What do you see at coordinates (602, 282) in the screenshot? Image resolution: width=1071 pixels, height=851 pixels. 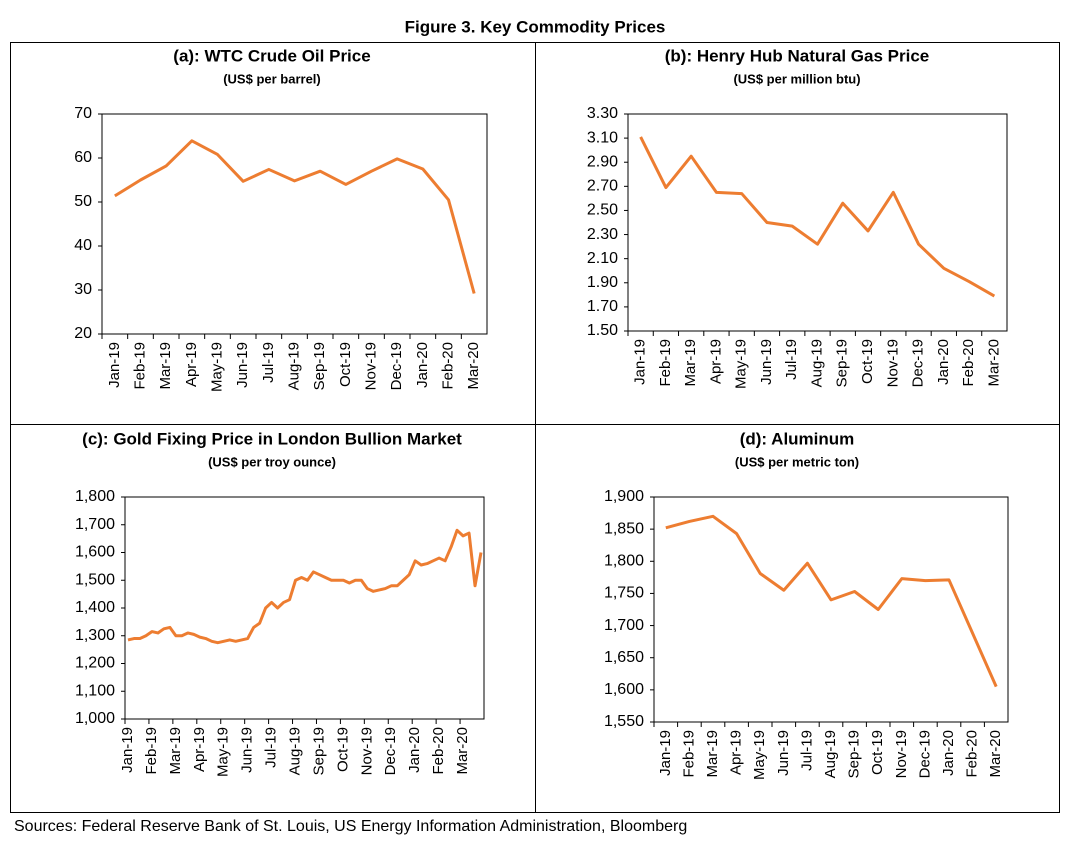 I see `y-tick-label: 1.90` at bounding box center [602, 282].